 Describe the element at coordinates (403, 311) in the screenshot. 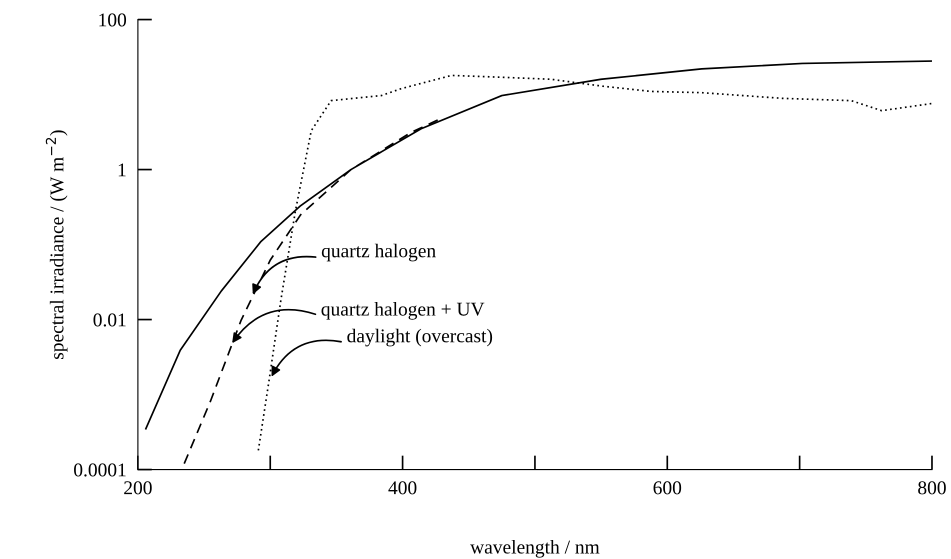

I see `annotation: quartz halogen + UV` at that location.